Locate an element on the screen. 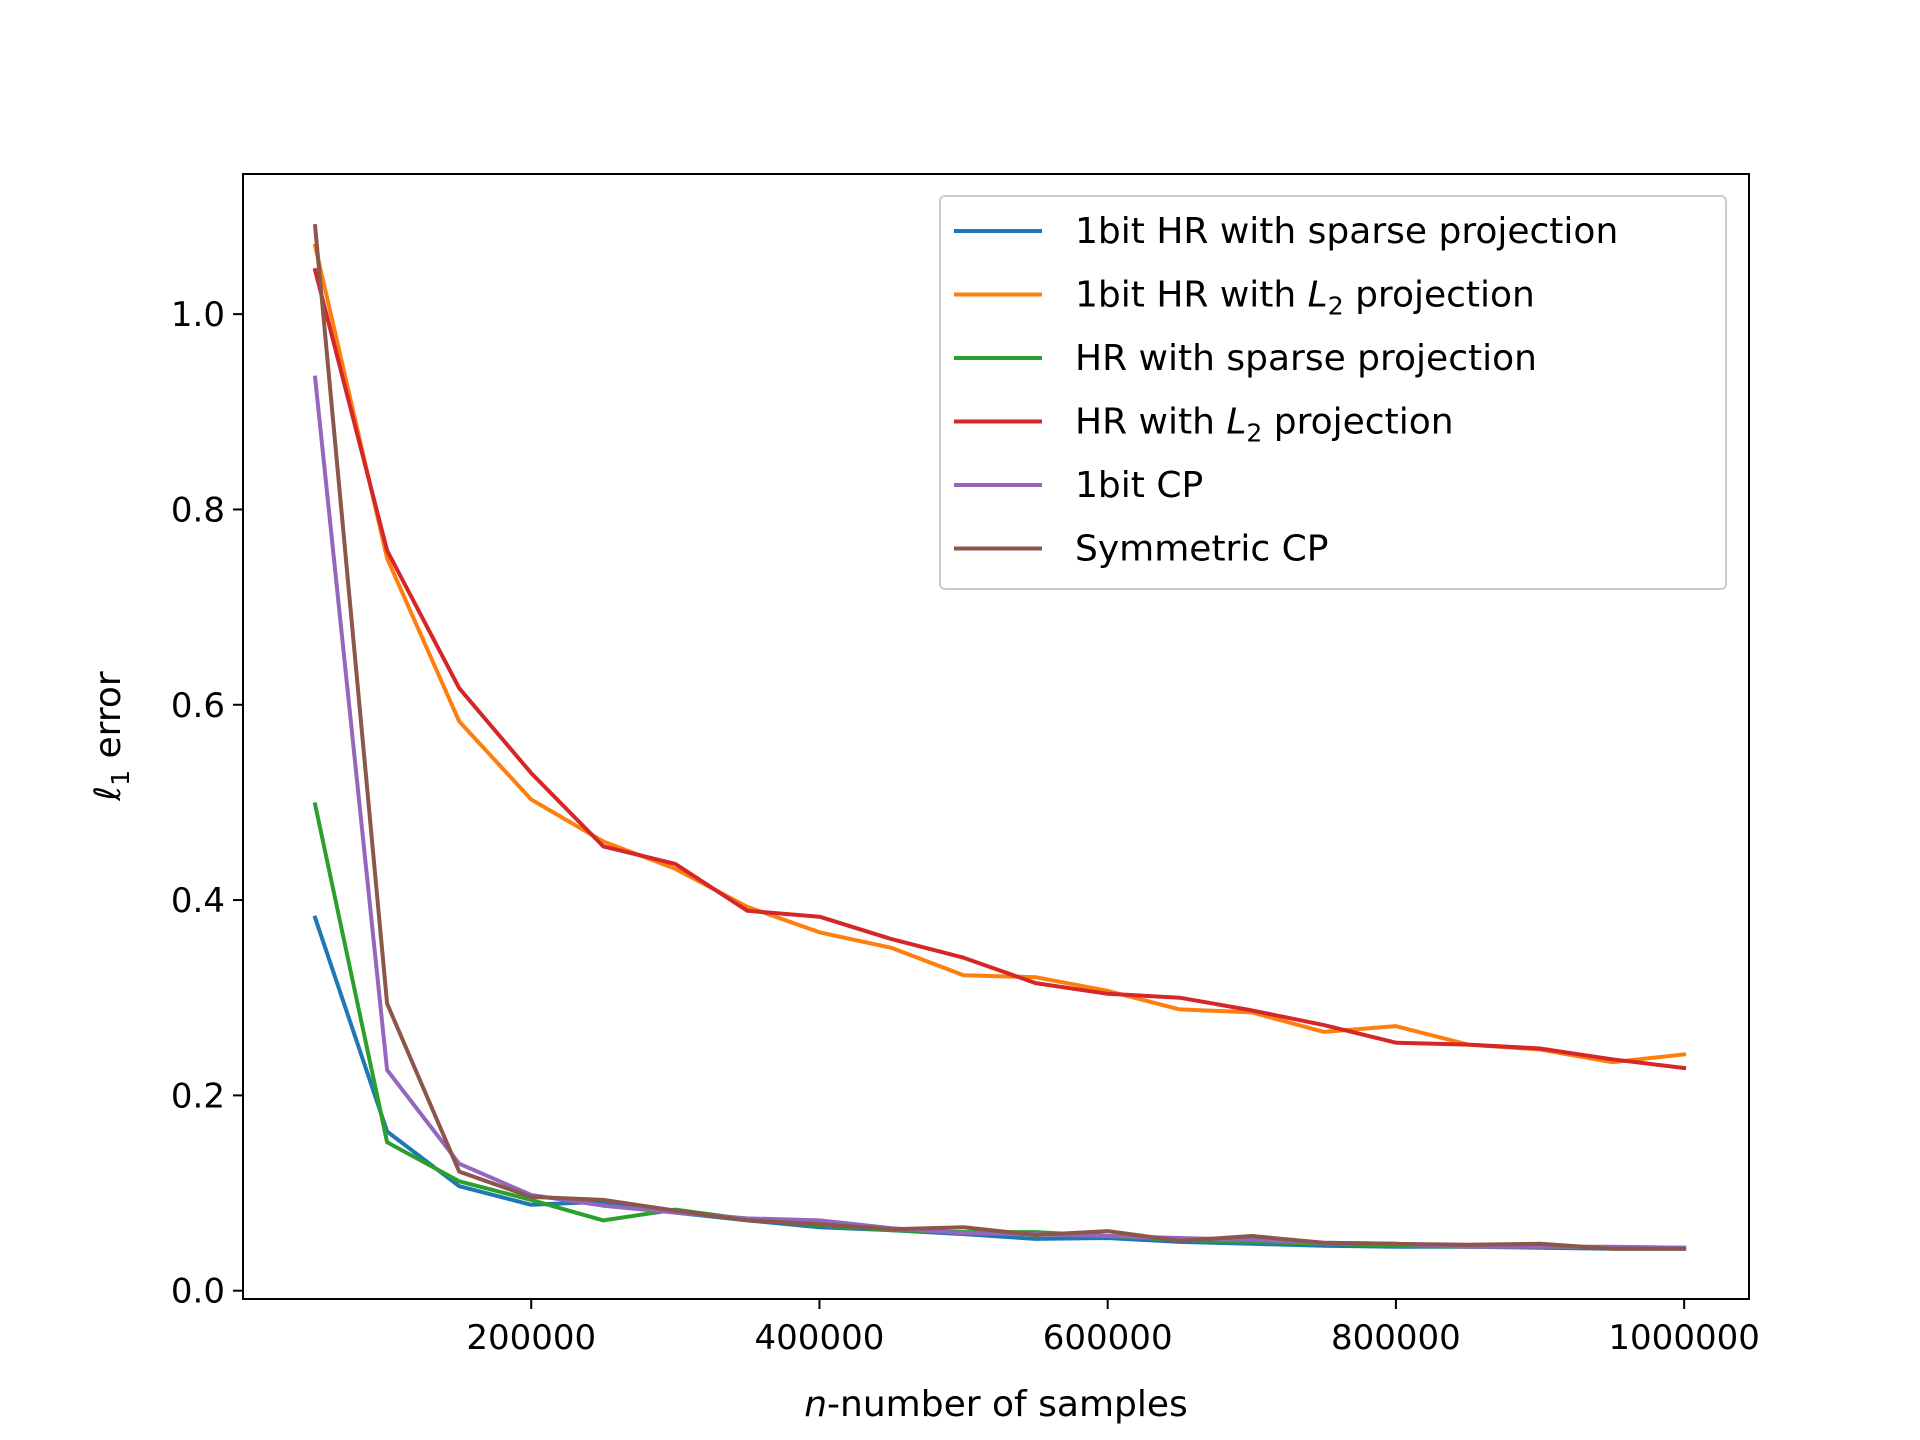 This screenshot has width=1920, height=1440. y-tick-label: 0.2 is located at coordinates (198, 1096).